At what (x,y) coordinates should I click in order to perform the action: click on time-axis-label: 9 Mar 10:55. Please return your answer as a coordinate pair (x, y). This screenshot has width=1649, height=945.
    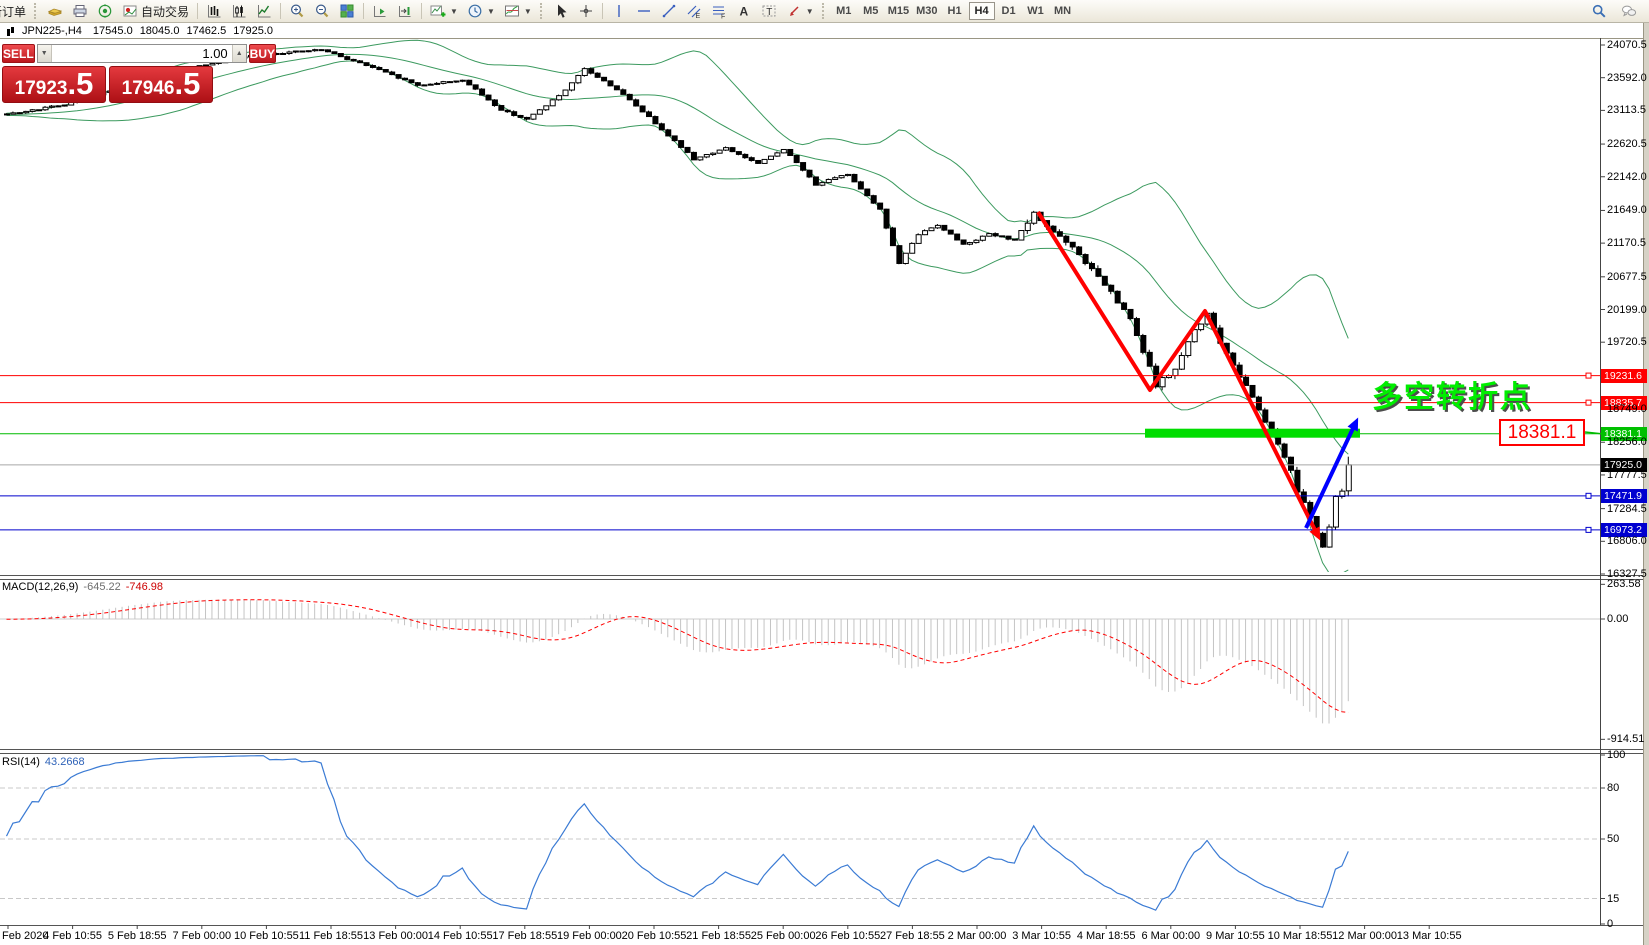
    Looking at the image, I should click on (1235, 936).